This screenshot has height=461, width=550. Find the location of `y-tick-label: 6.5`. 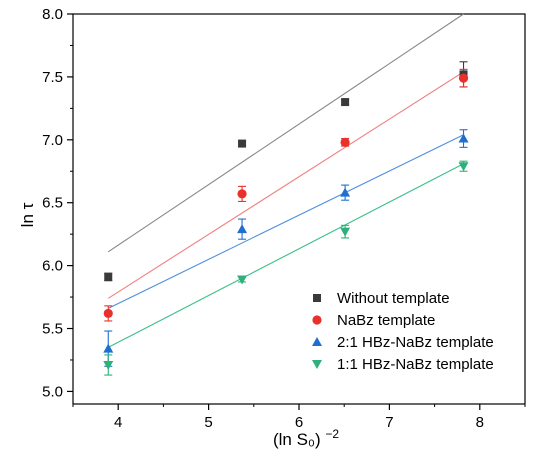

y-tick-label: 6.5 is located at coordinates (52, 203).